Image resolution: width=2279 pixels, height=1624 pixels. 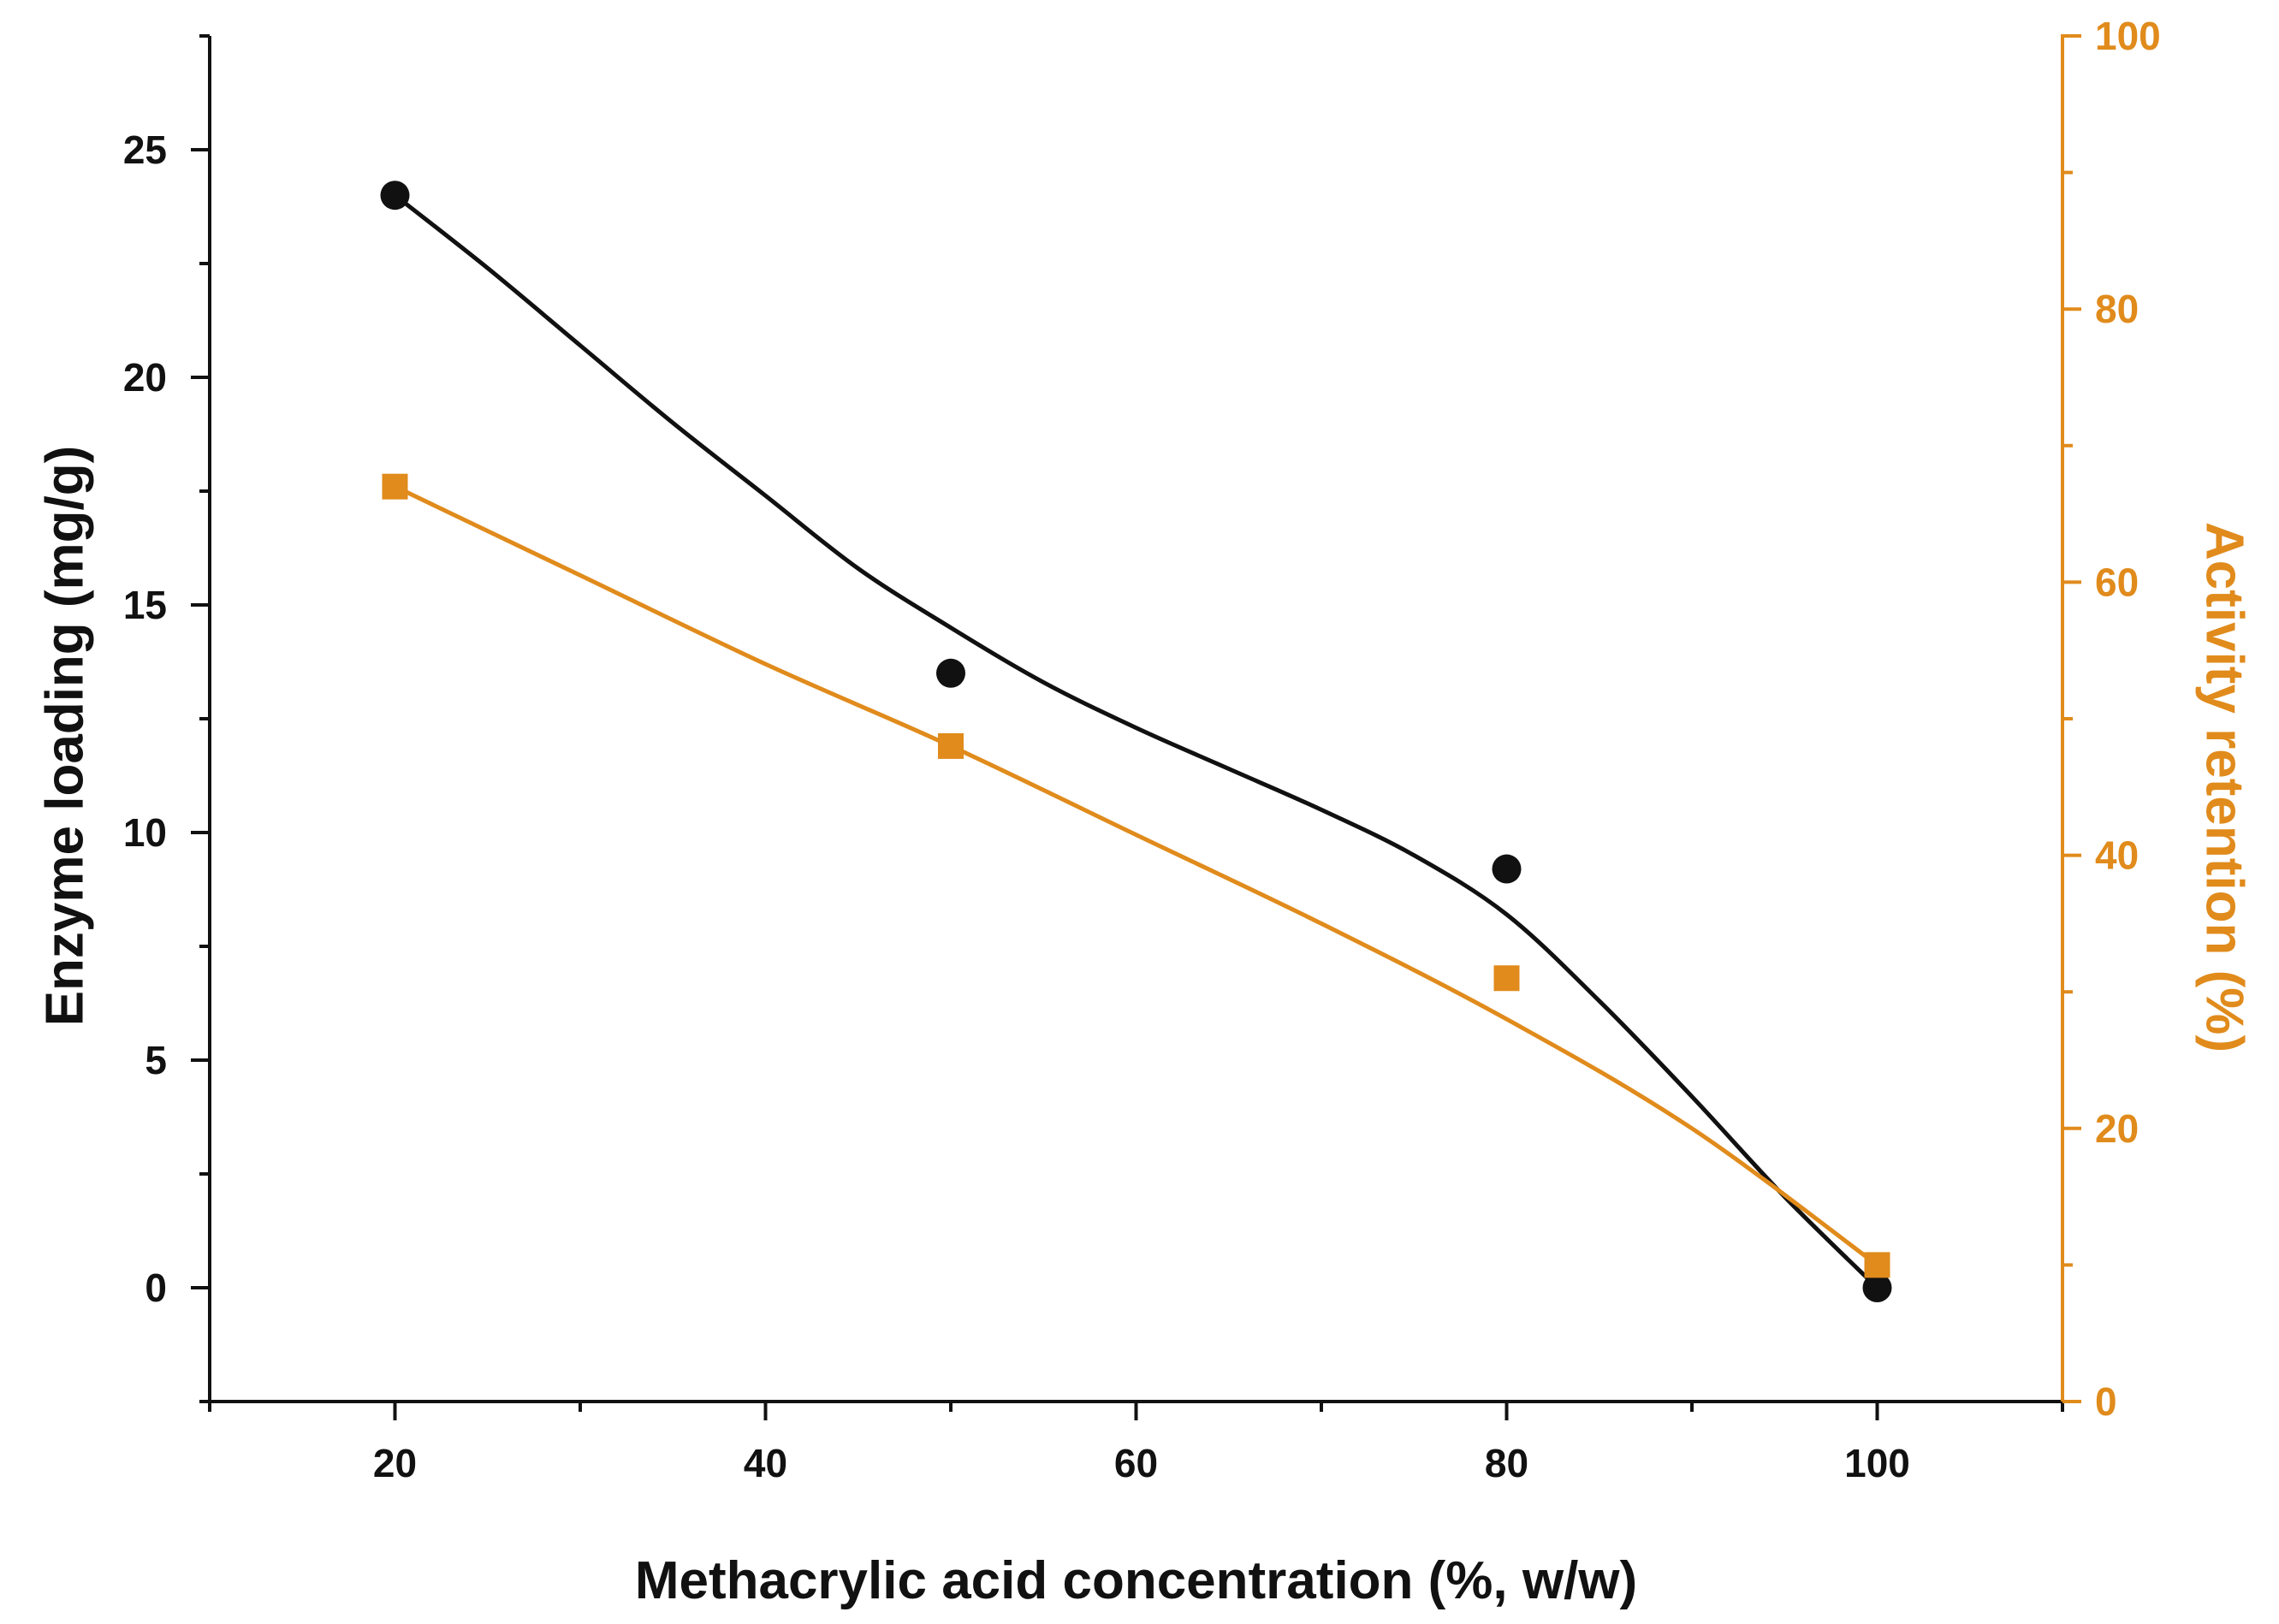 What do you see at coordinates (156, 1060) in the screenshot?
I see `y-left-tick-label: 5` at bounding box center [156, 1060].